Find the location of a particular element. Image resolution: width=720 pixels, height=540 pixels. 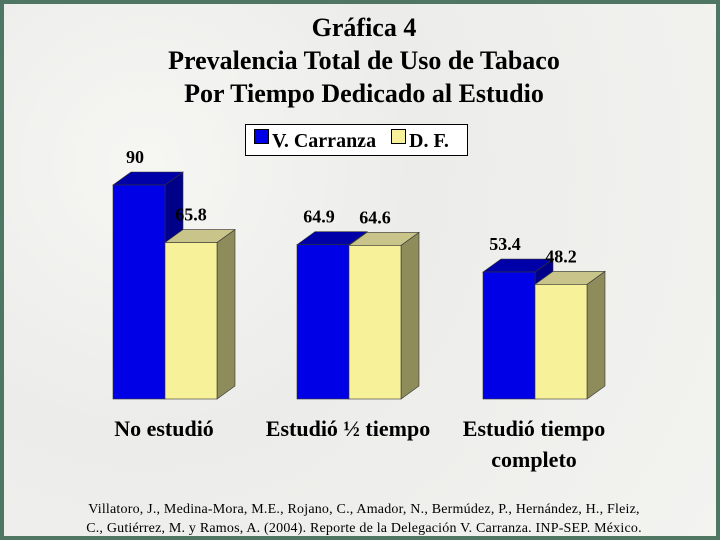

legend-label-v-carranza: V. Carranza is located at coordinates (324, 141).